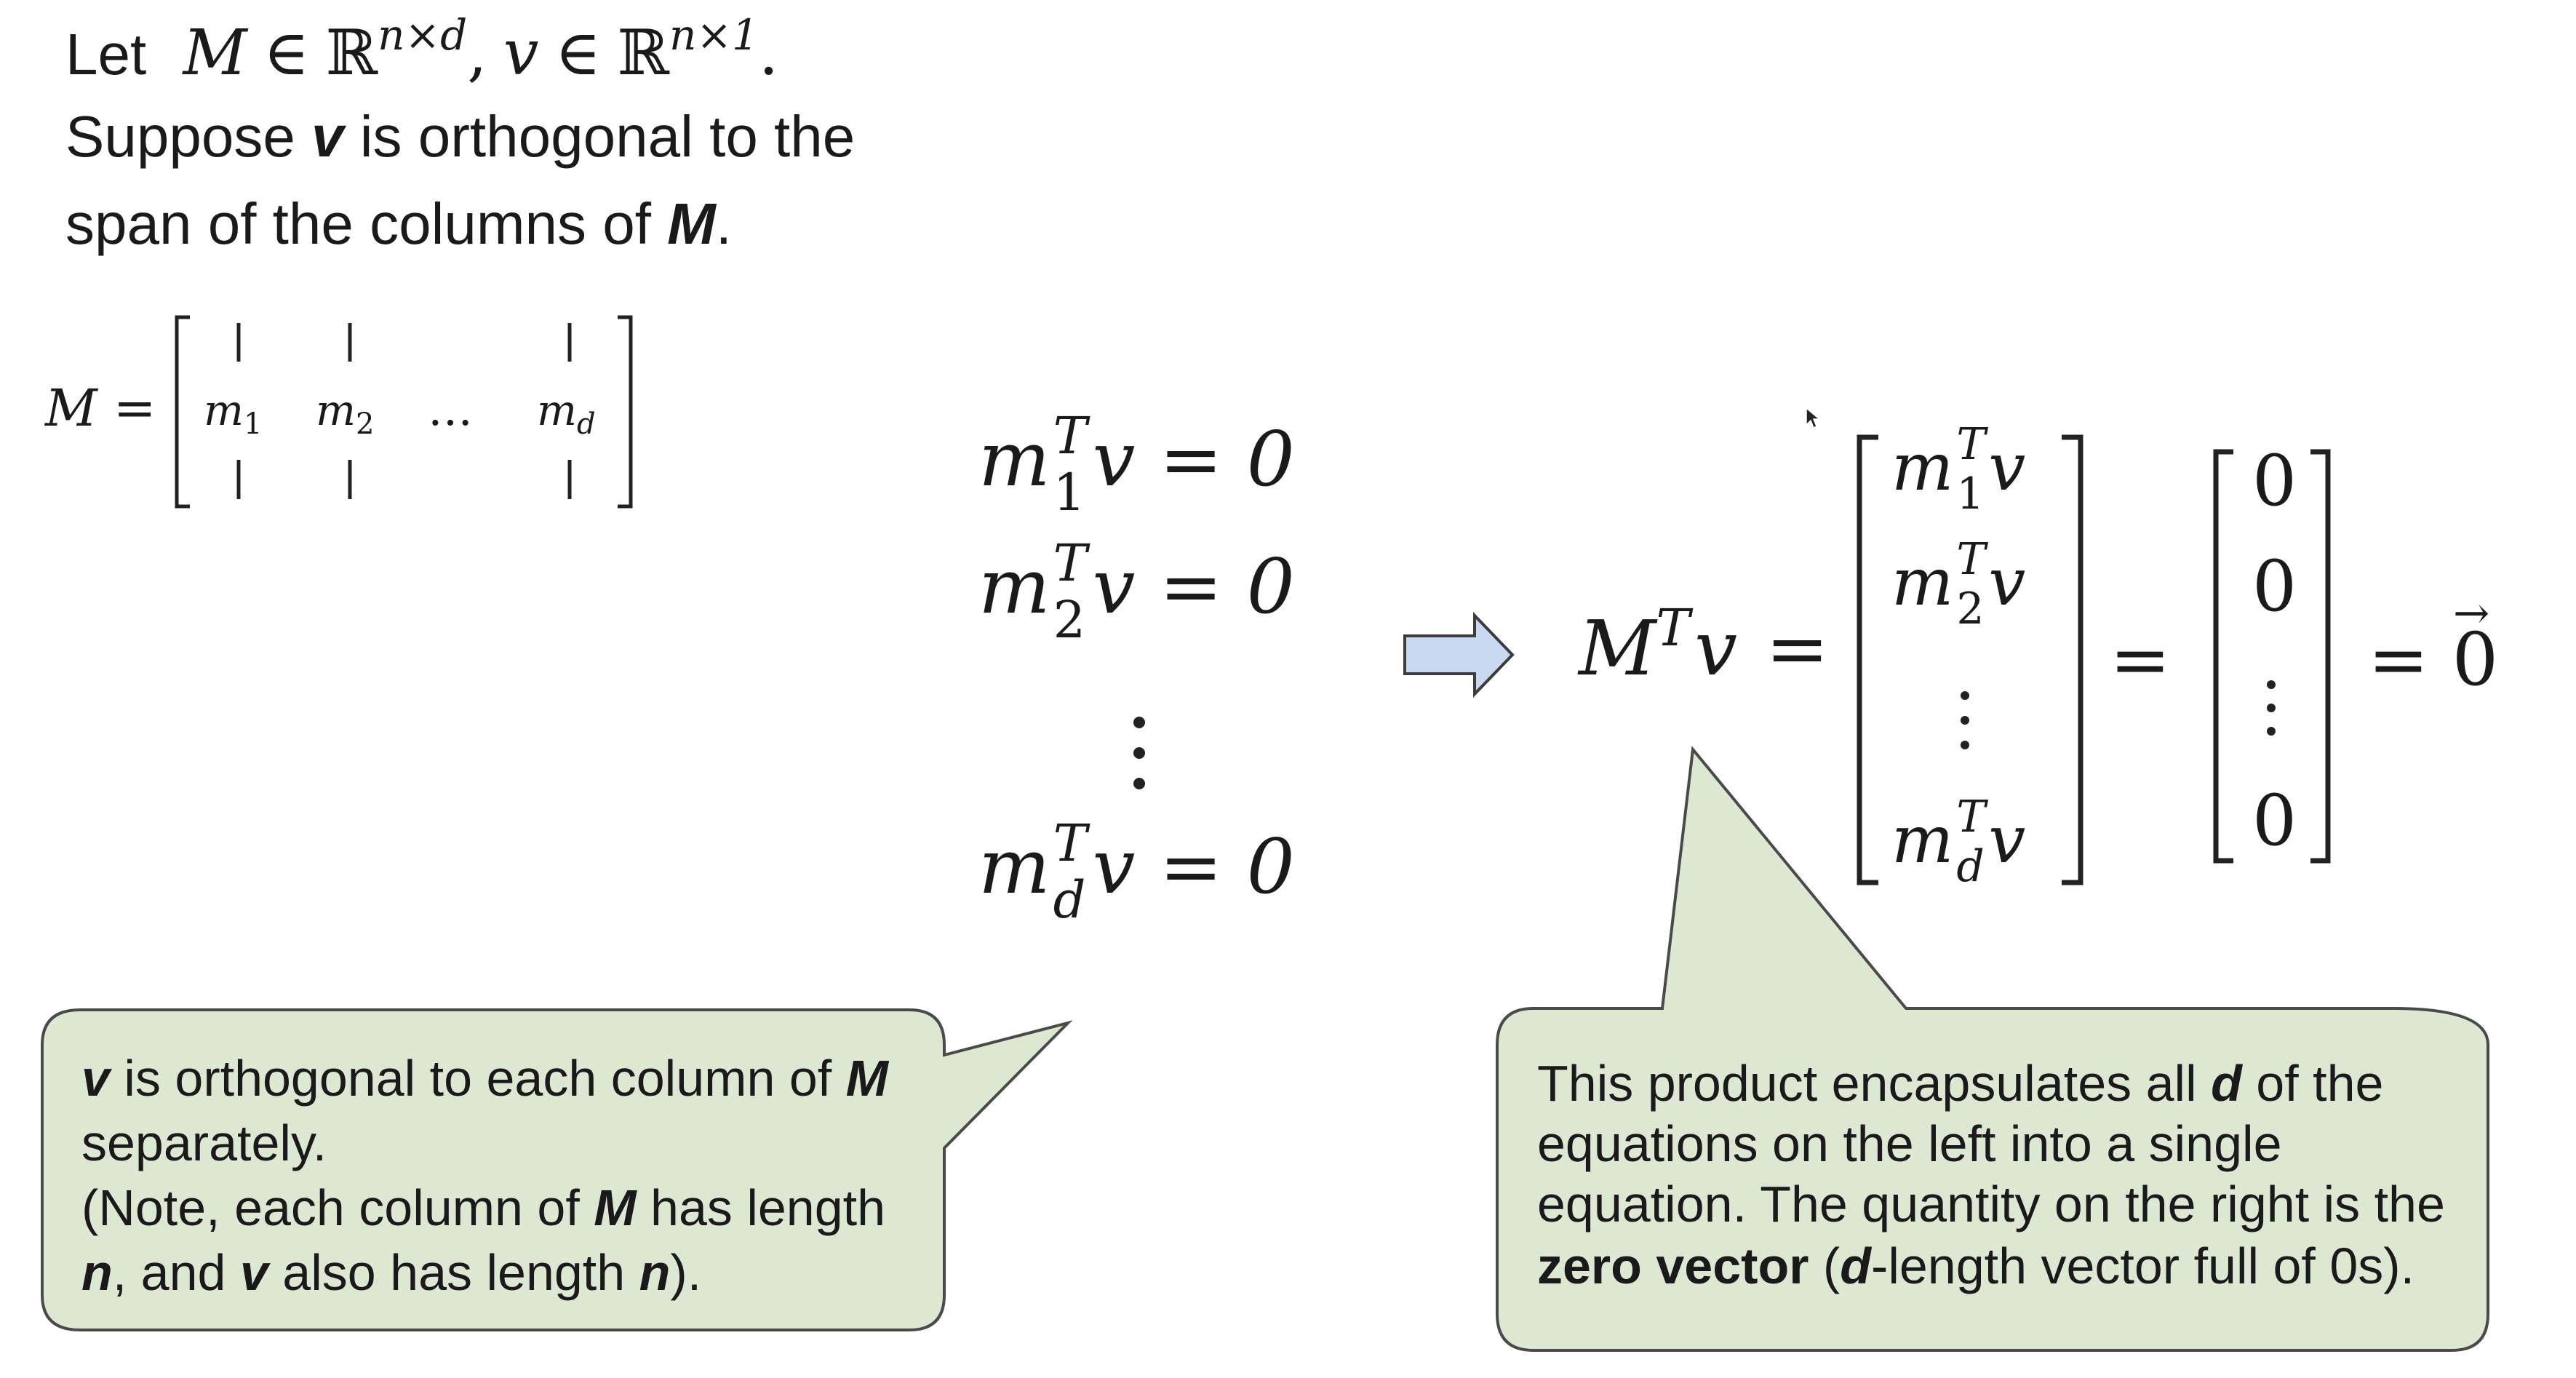  I want to click on intro-v-bold: v, so click(327, 136).